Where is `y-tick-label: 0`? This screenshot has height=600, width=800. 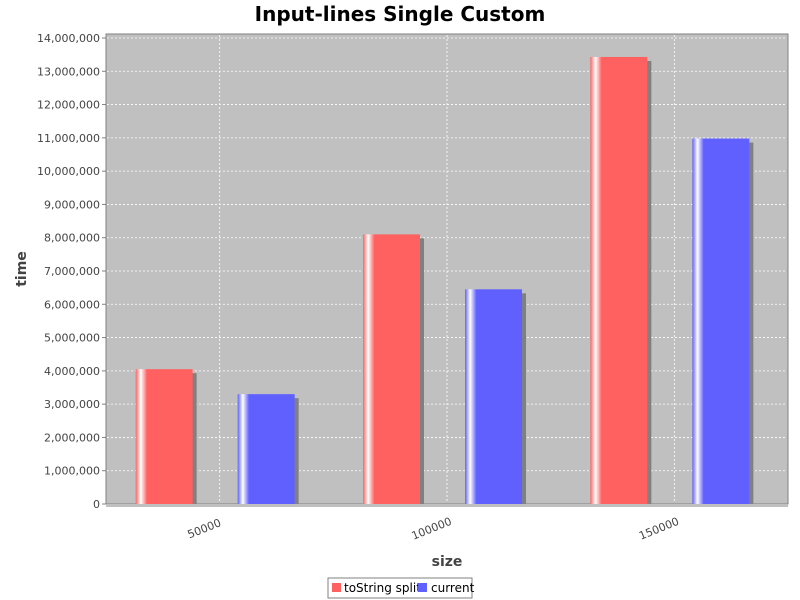
y-tick-label: 0 is located at coordinates (96, 504).